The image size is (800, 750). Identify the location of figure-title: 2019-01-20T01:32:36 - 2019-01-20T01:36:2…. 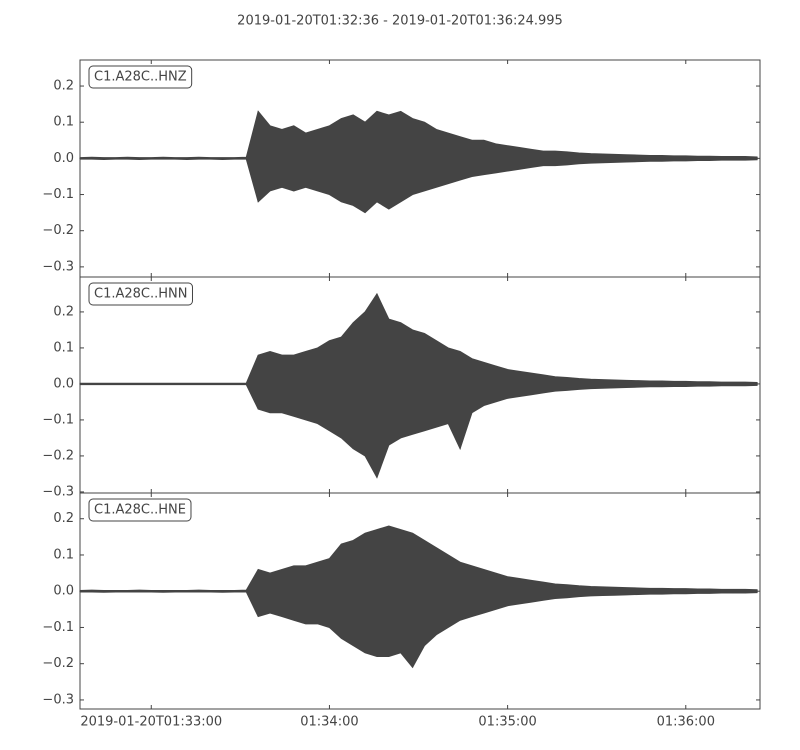
(400, 21).